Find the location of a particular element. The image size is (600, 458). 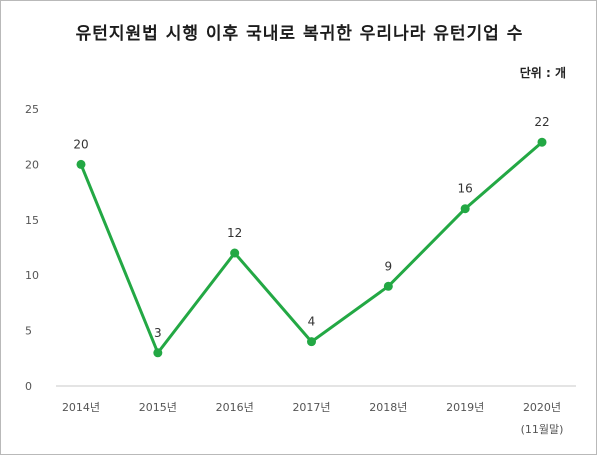

data-label: 12 is located at coordinates (234, 233).